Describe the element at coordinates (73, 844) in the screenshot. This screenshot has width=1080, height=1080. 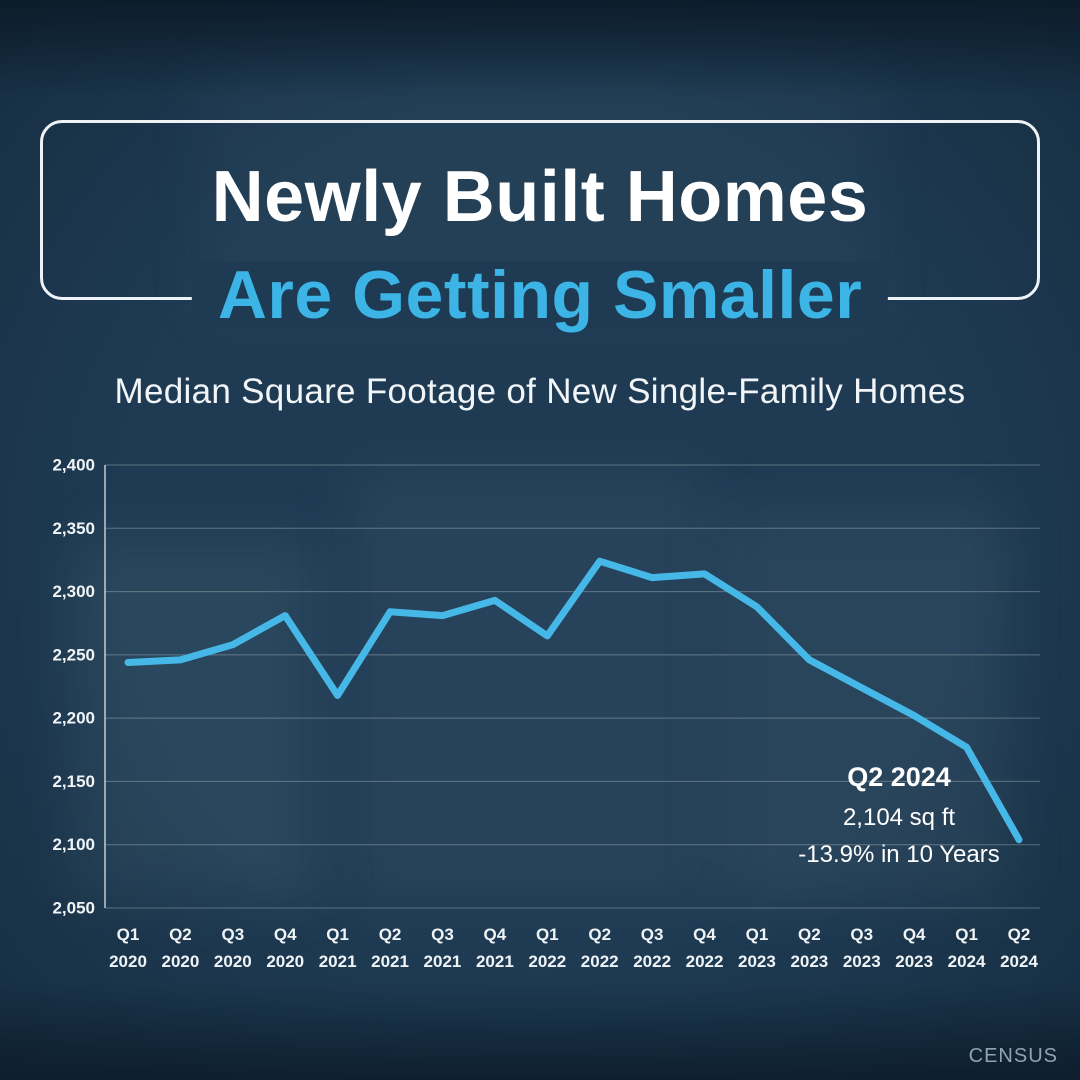
I see `y-axis-tick-label: 2,100` at that location.